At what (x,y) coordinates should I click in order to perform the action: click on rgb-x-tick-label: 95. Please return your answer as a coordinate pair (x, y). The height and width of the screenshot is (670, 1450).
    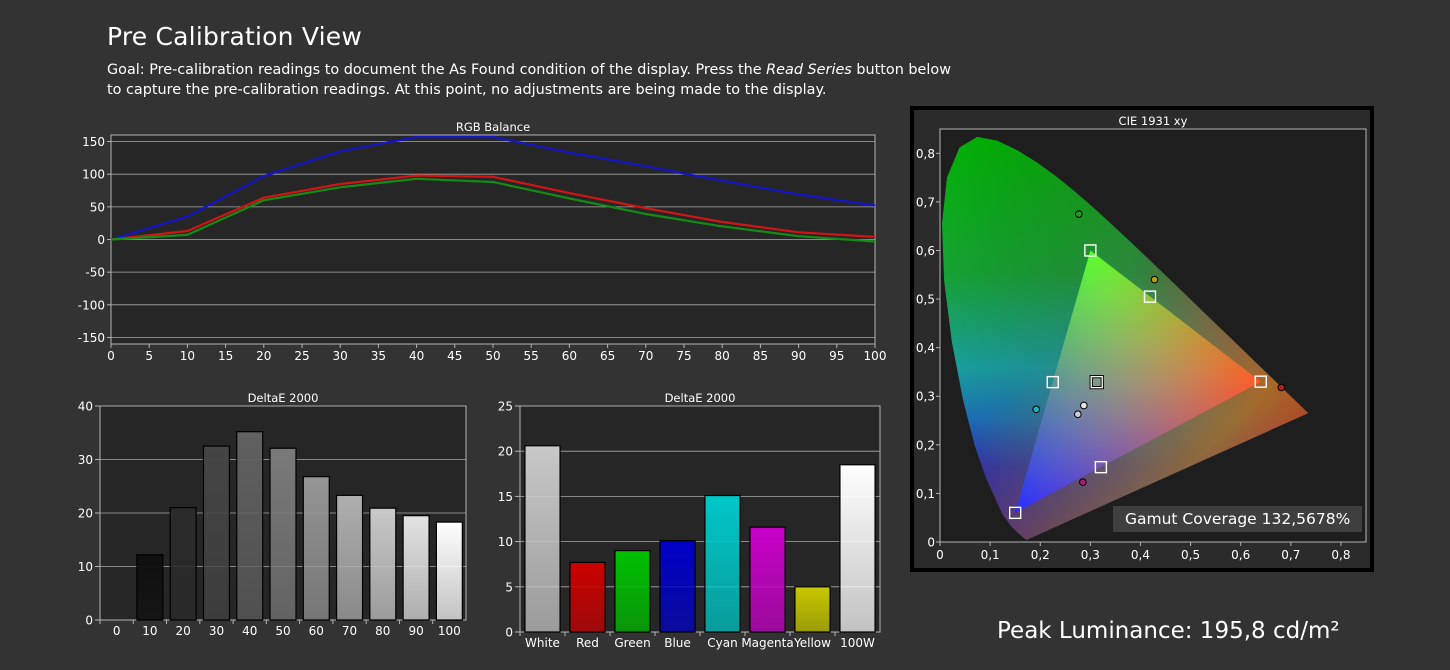
    Looking at the image, I should click on (836, 356).